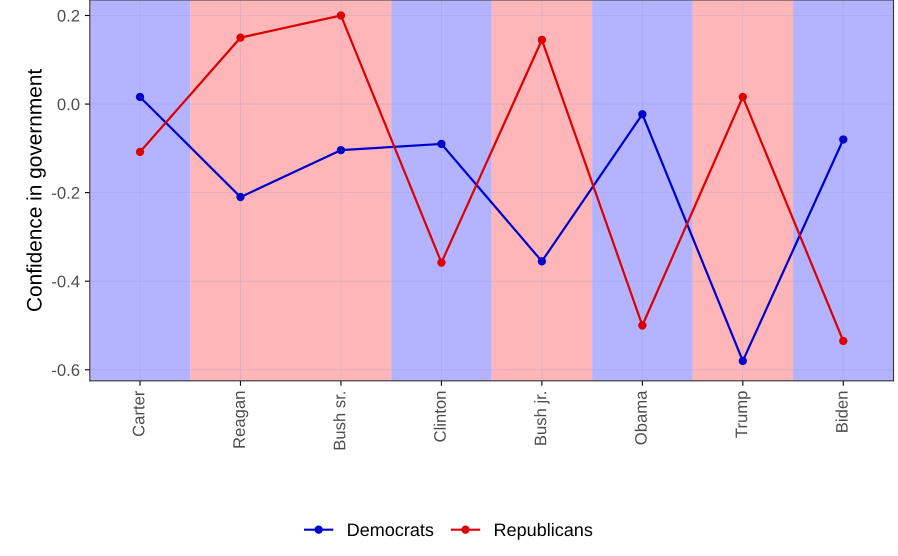  Describe the element at coordinates (339, 421) in the screenshot. I see `x-tick-label: Bush sr.` at that location.